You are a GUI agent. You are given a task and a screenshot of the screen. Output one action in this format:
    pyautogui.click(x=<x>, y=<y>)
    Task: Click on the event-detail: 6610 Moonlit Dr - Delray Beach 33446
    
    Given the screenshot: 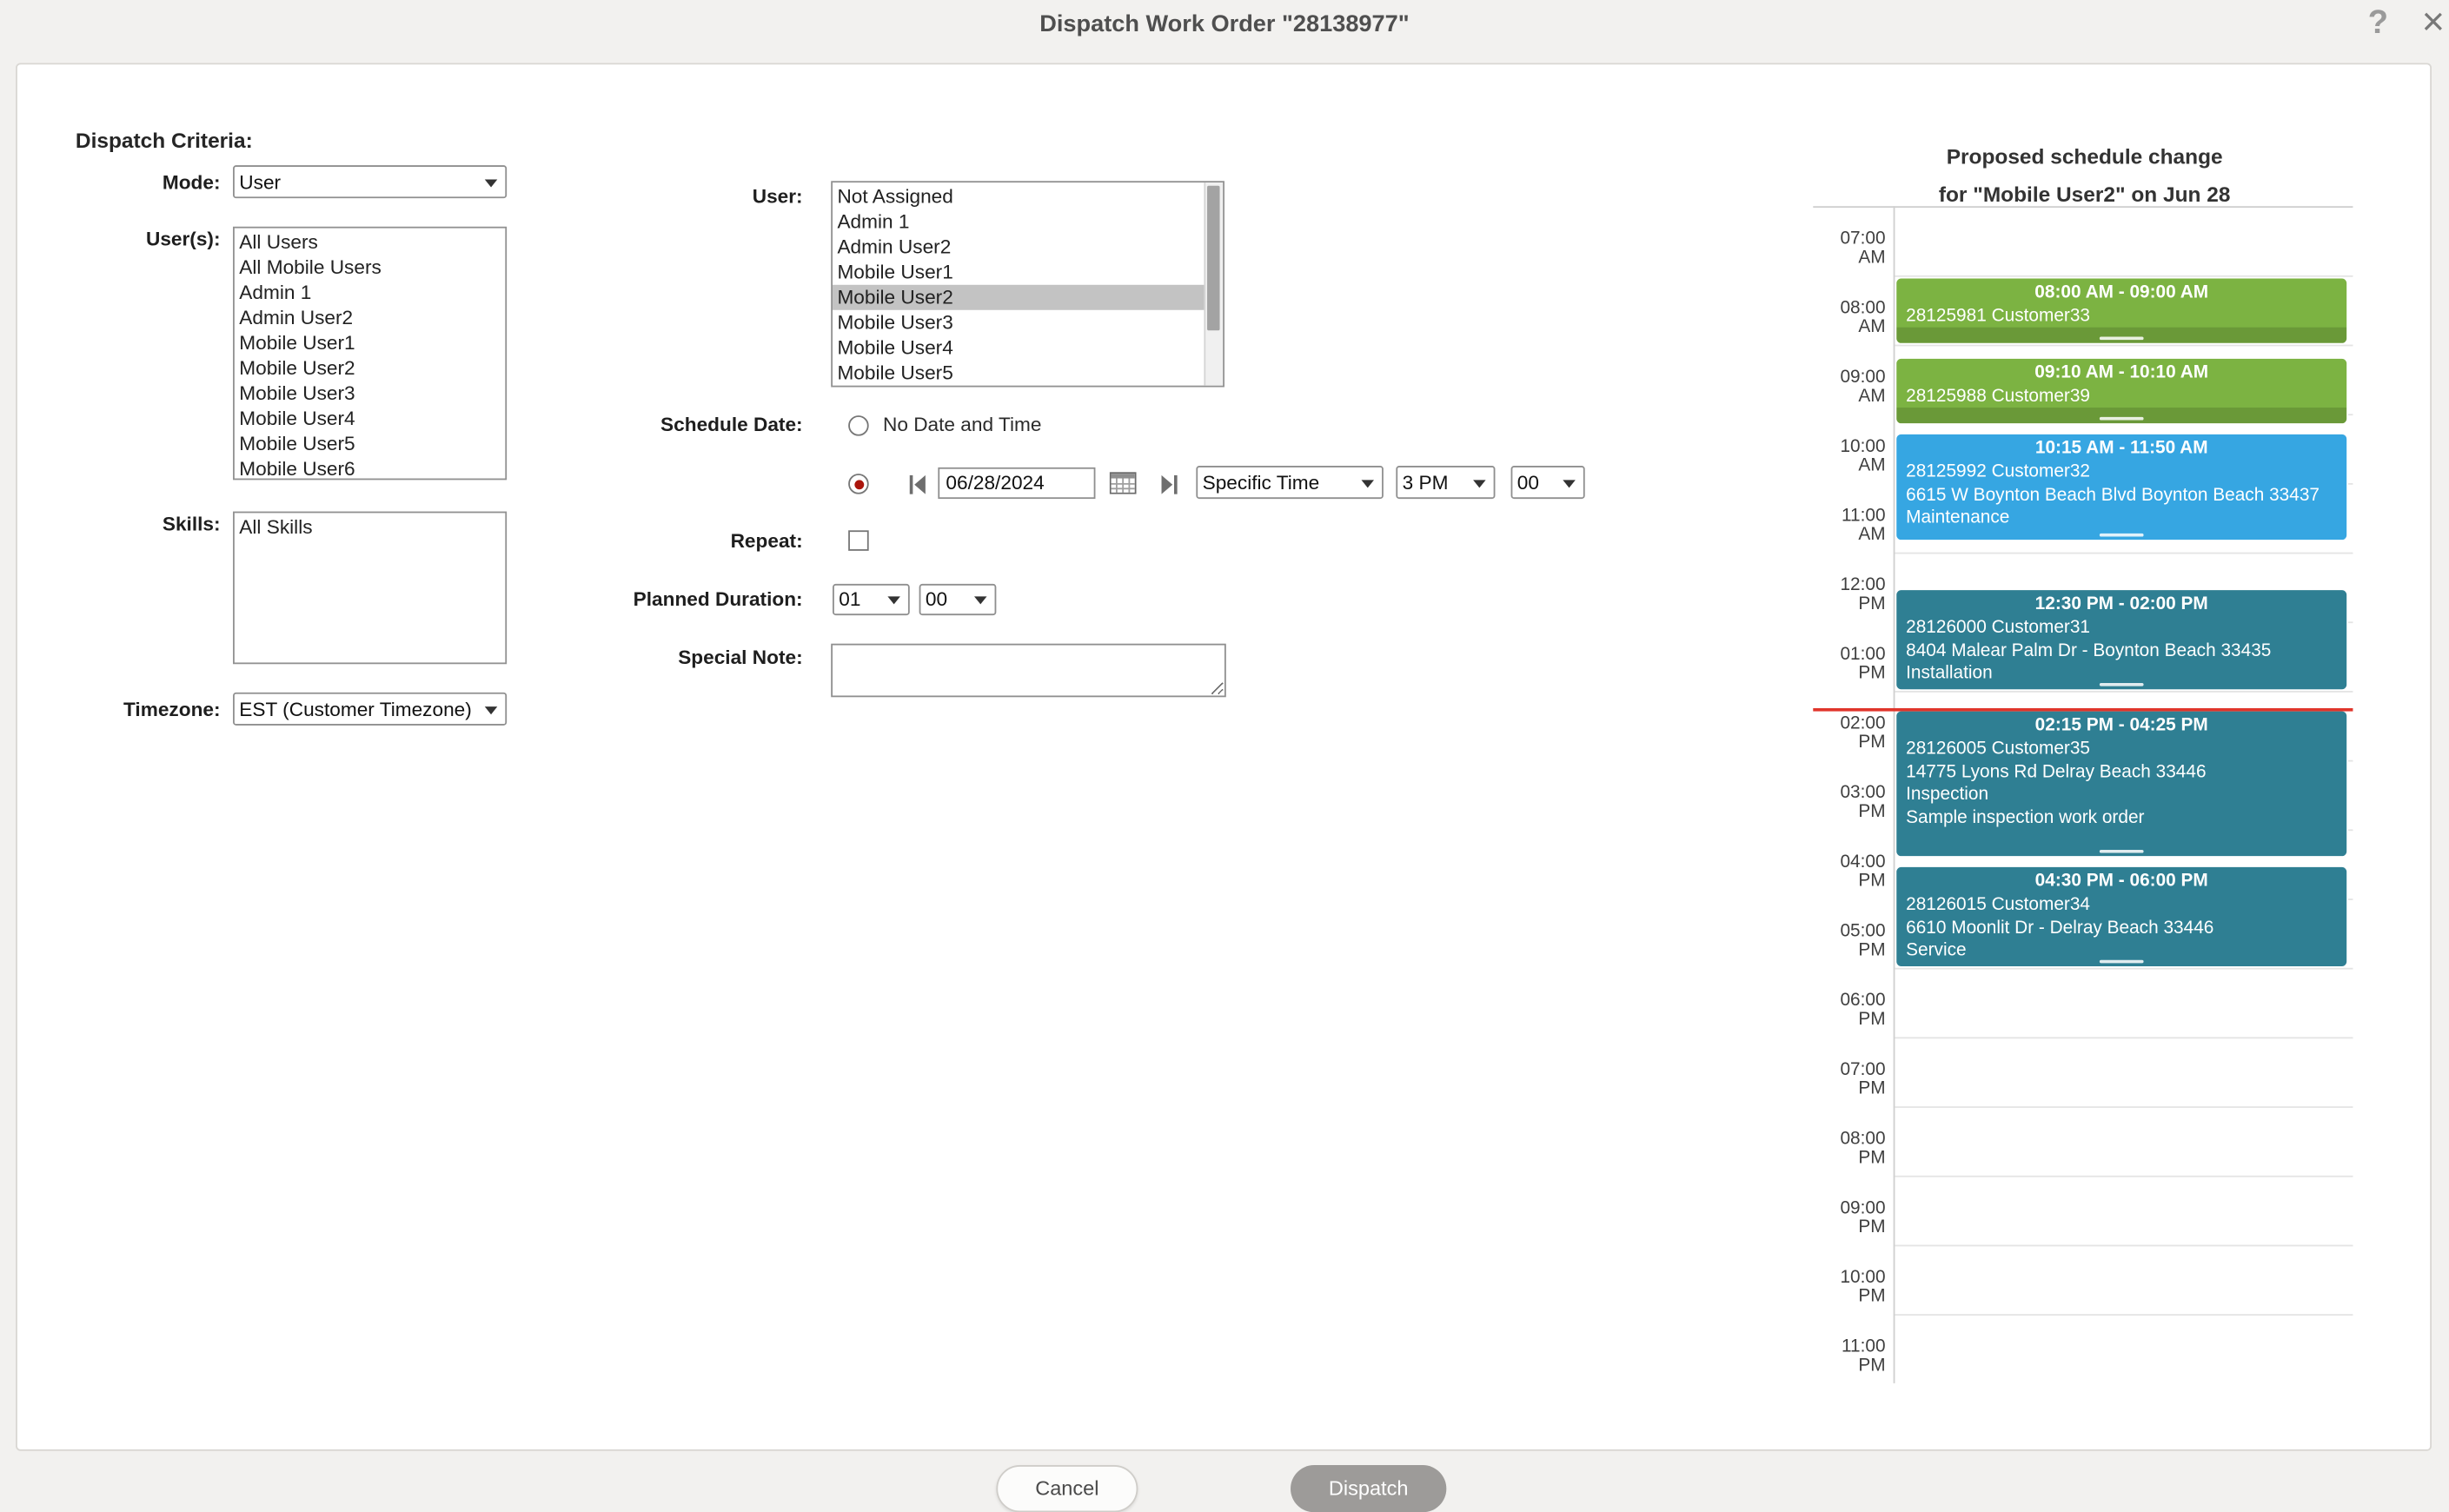 What is the action you would take?
    pyautogui.click(x=2060, y=928)
    